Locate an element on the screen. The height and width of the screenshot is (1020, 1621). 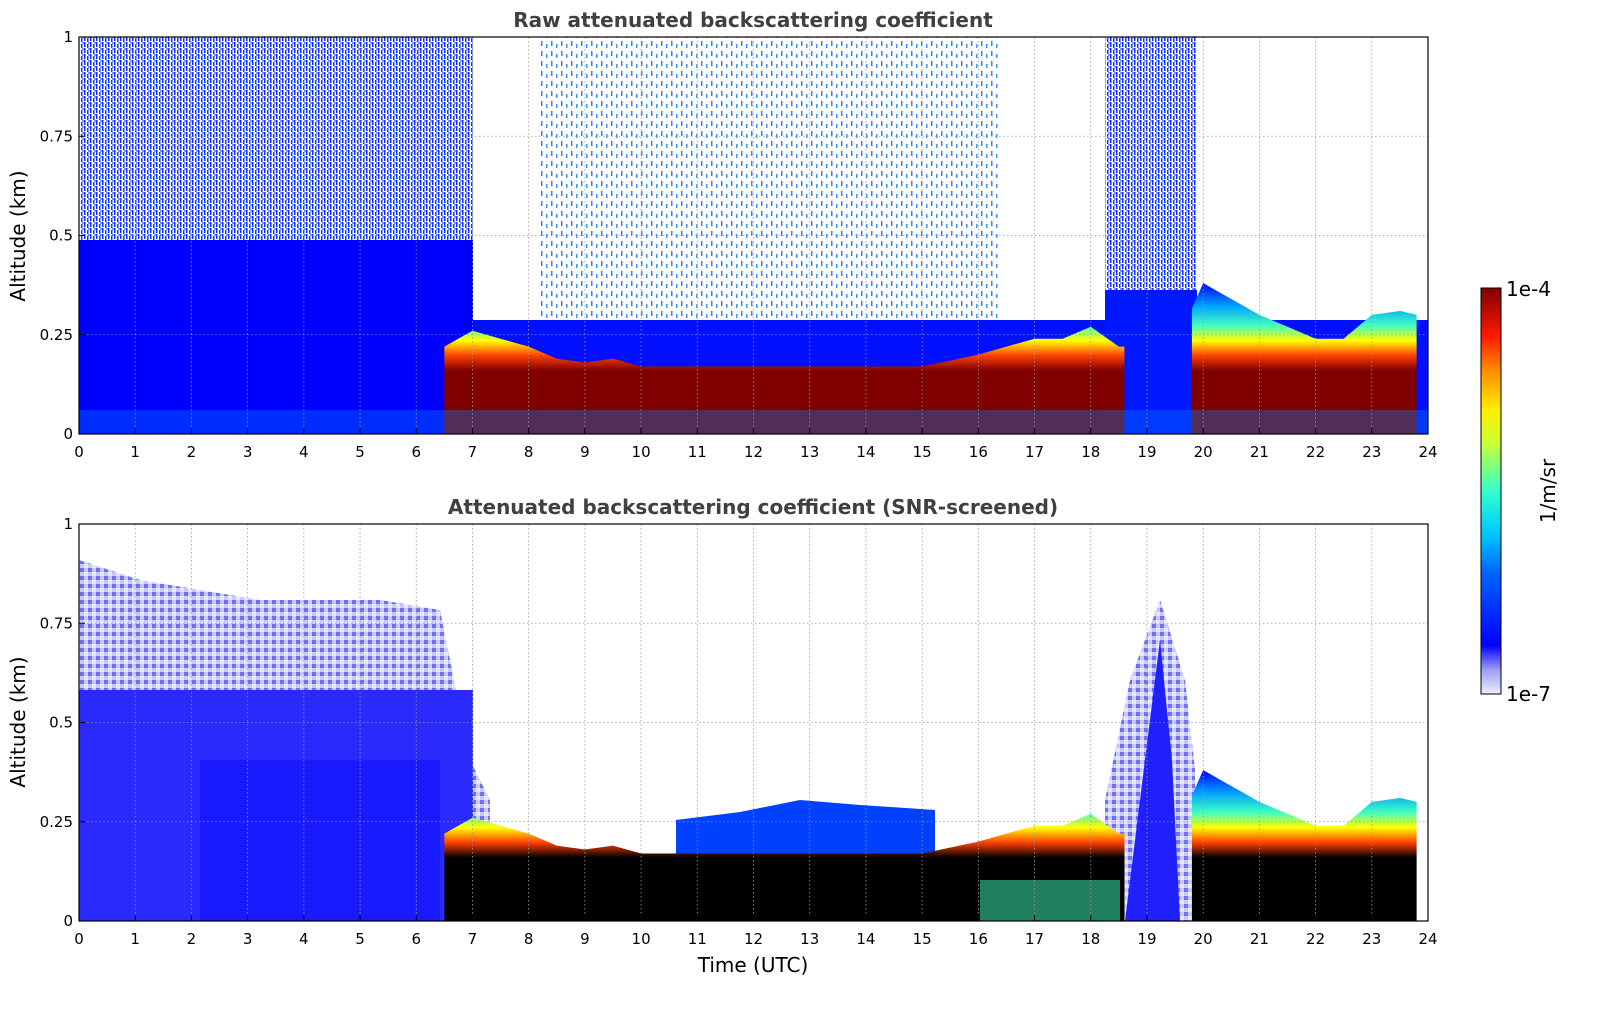
panel1-xticks: 0 1 2 3 4 5 6 7 8 9 10 11 12 13 14 15 16 17 18 19 20 21 22 23 24 is located at coordinates (756, 444).